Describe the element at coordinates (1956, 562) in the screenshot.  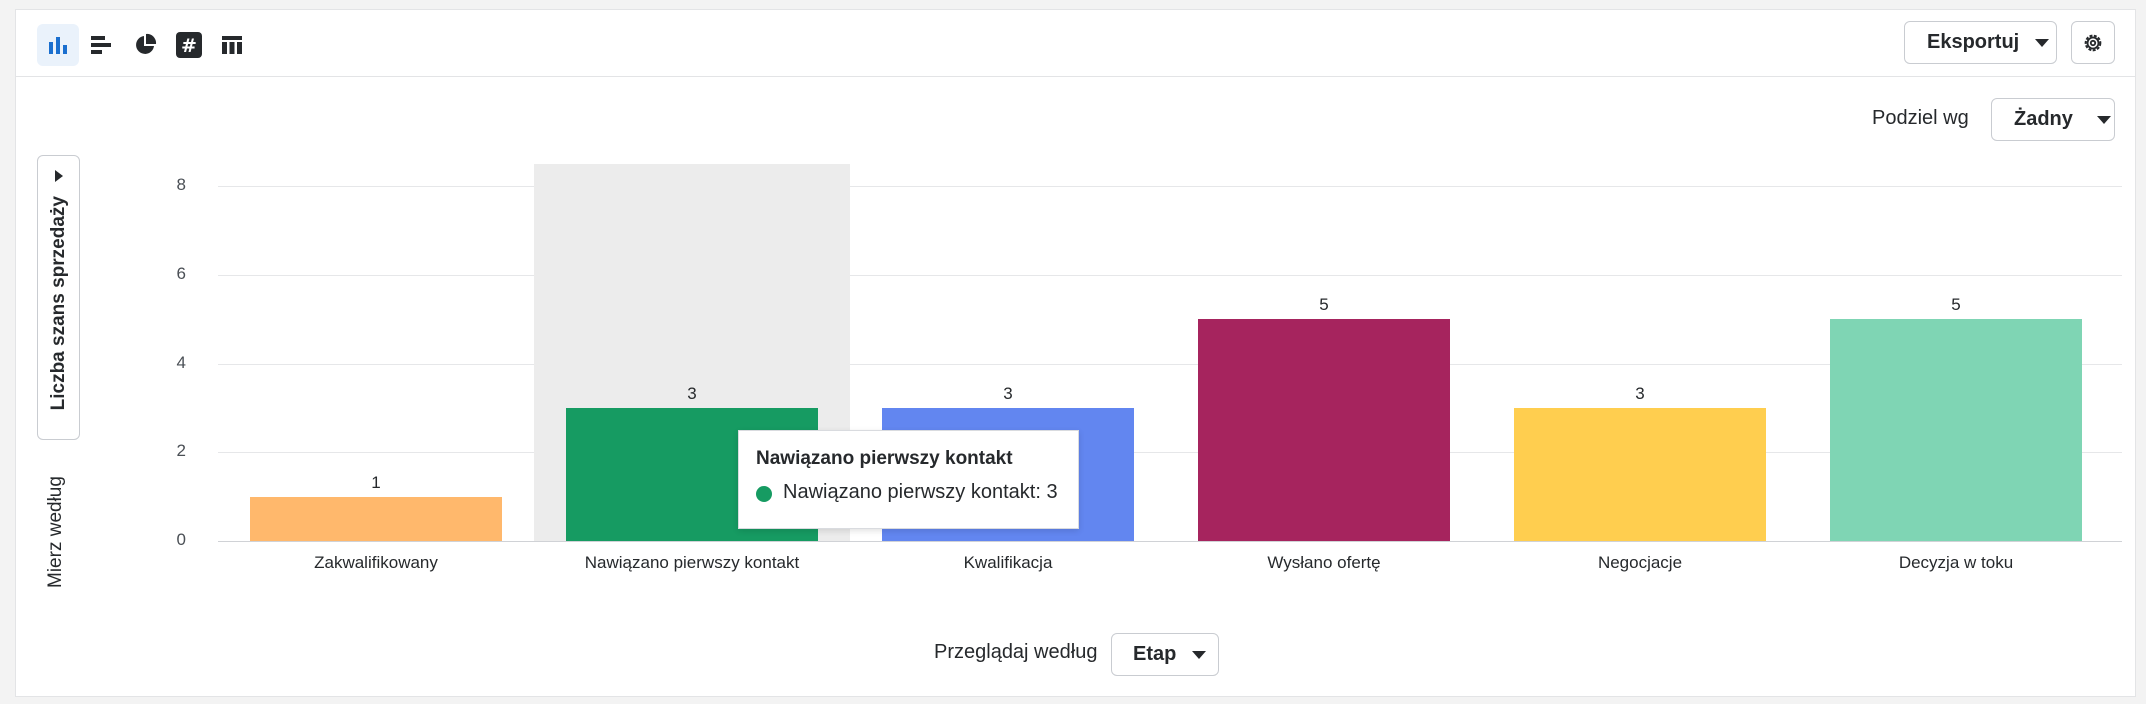
I see `x-tick-label: Decyzja w toku` at that location.